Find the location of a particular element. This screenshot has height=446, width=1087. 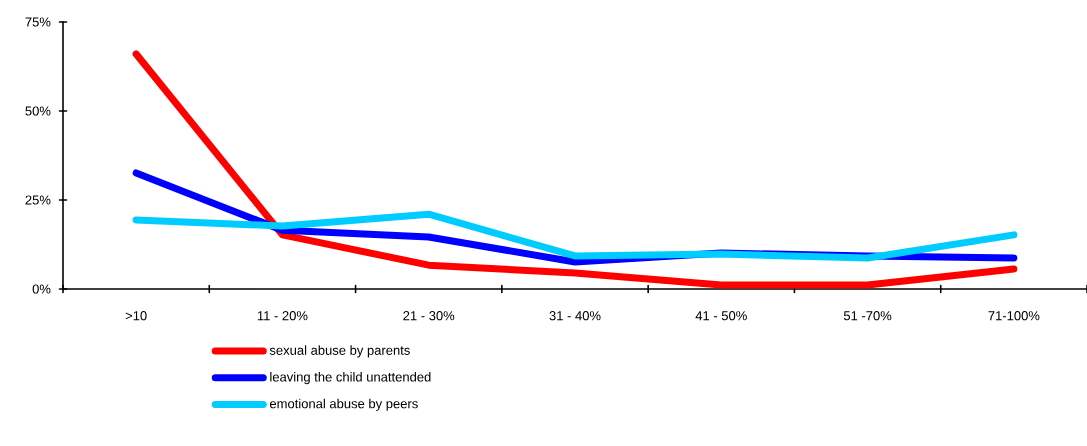

x-tick-label: 41 - 50% is located at coordinates (721, 316).